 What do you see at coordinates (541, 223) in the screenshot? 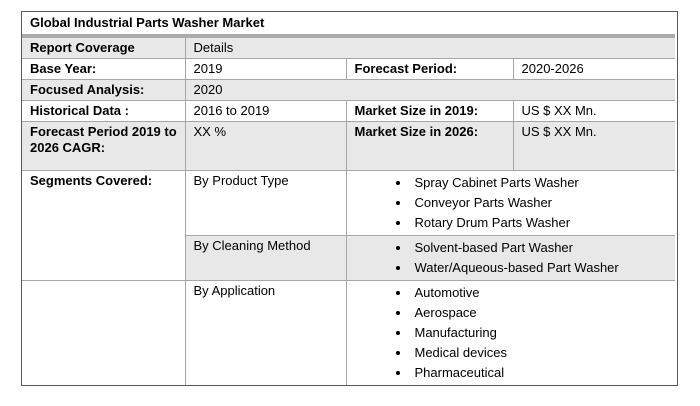
I see `segment-item: Rotary Drum Parts Washer` at bounding box center [541, 223].